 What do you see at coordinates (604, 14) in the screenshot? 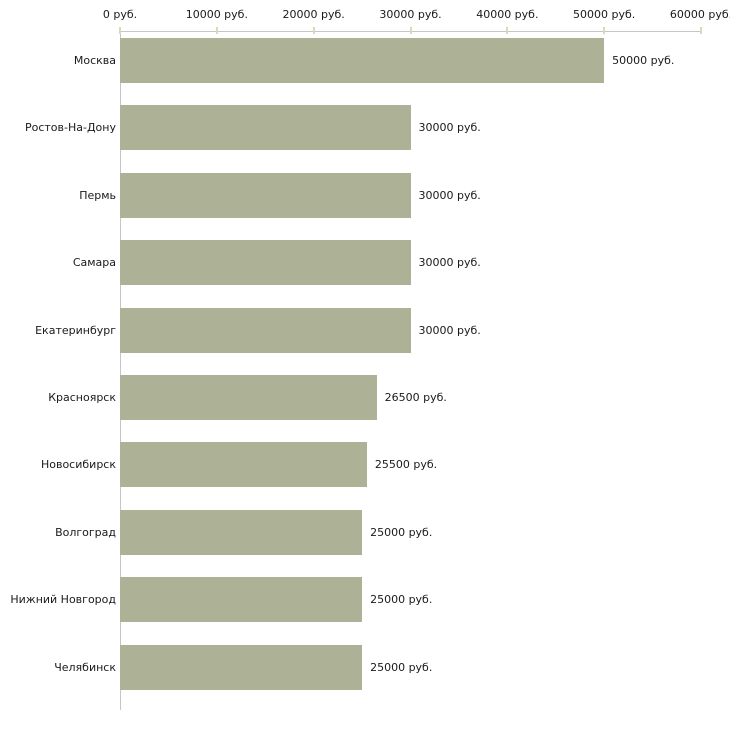
I see `x-tick-label: 50000 руб.` at bounding box center [604, 14].